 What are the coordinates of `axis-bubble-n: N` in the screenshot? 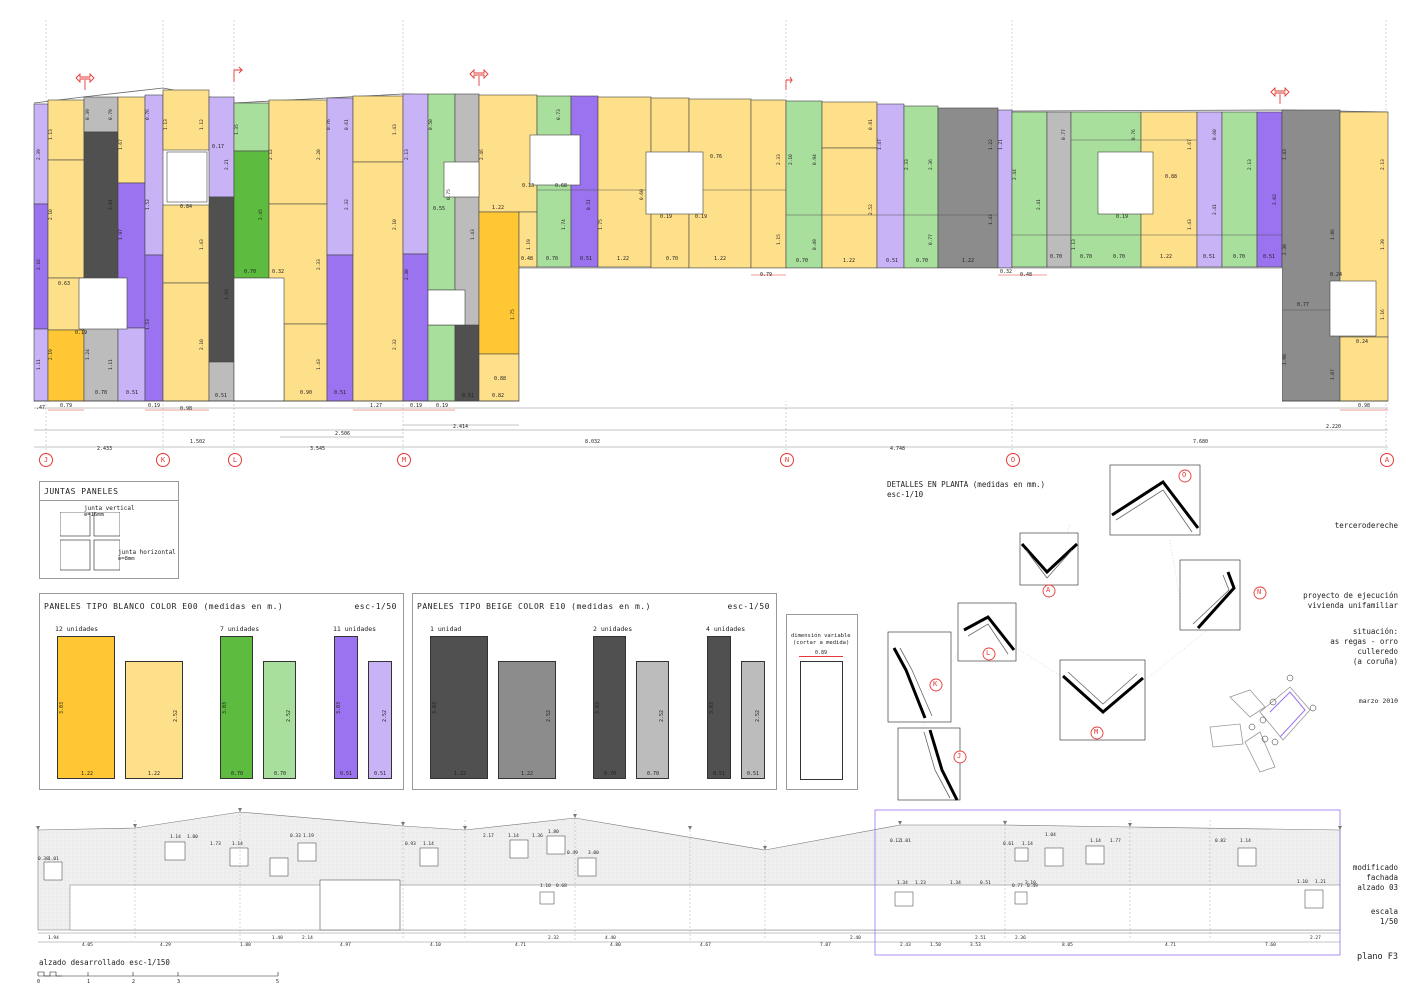 It's located at (787, 460).